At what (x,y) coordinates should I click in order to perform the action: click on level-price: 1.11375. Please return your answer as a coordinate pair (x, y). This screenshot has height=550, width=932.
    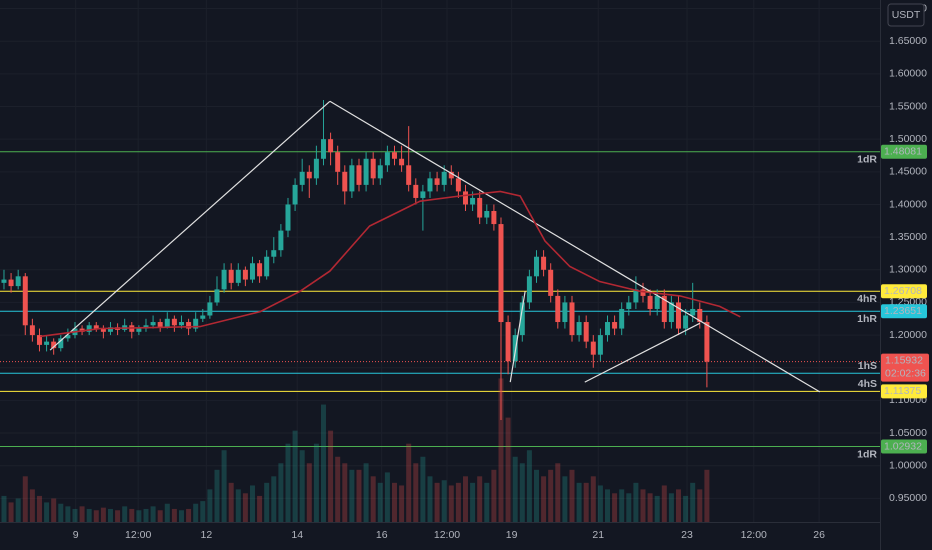
    Looking at the image, I should click on (902, 391).